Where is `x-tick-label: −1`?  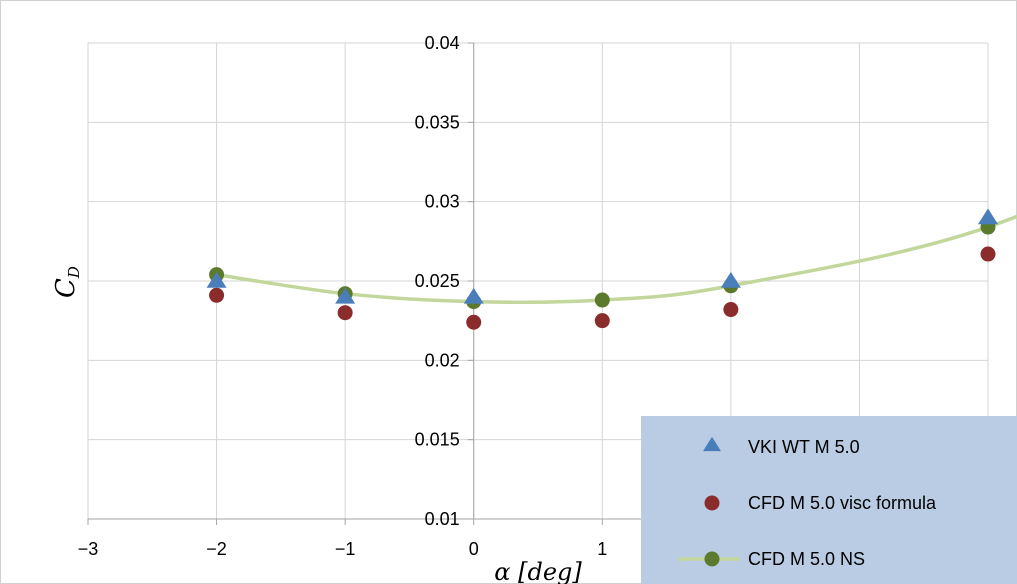
x-tick-label: −1 is located at coordinates (345, 549).